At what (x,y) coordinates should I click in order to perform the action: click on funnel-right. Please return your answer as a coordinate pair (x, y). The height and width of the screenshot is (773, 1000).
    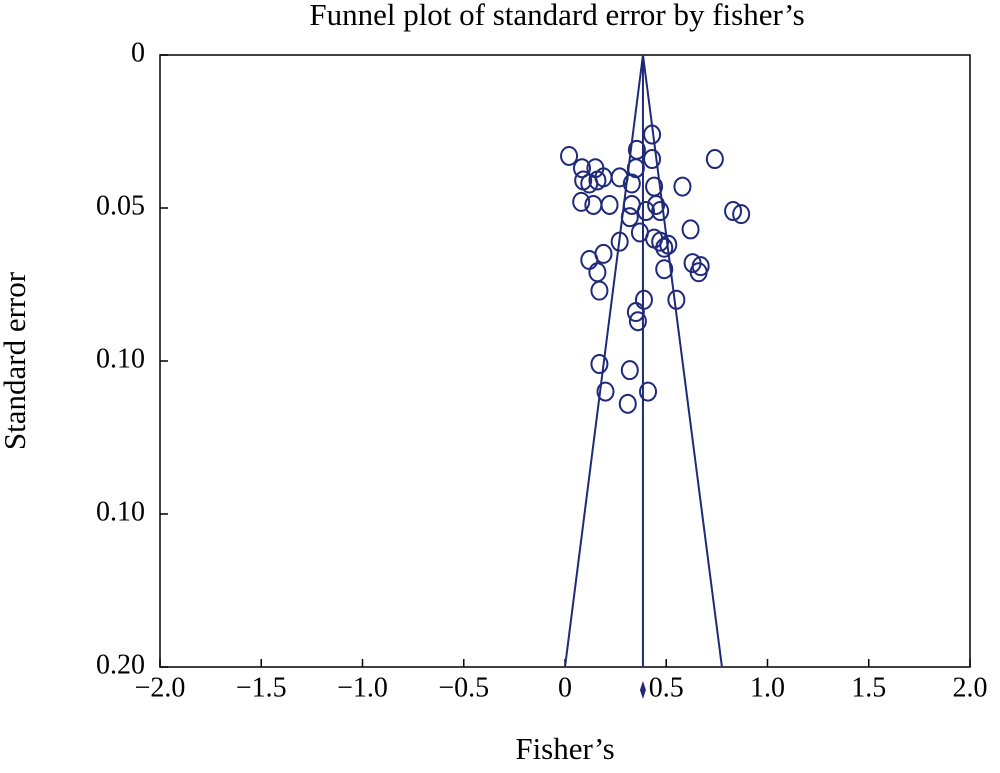
    Looking at the image, I should click on (682, 361).